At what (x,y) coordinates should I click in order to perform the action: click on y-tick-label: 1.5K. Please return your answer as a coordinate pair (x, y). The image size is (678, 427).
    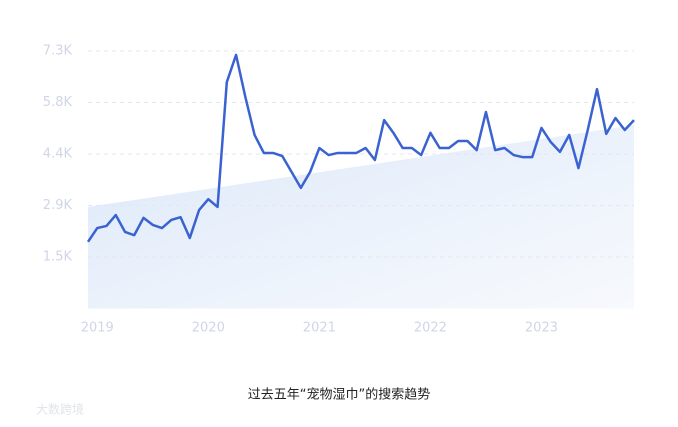
    Looking at the image, I should click on (58, 257).